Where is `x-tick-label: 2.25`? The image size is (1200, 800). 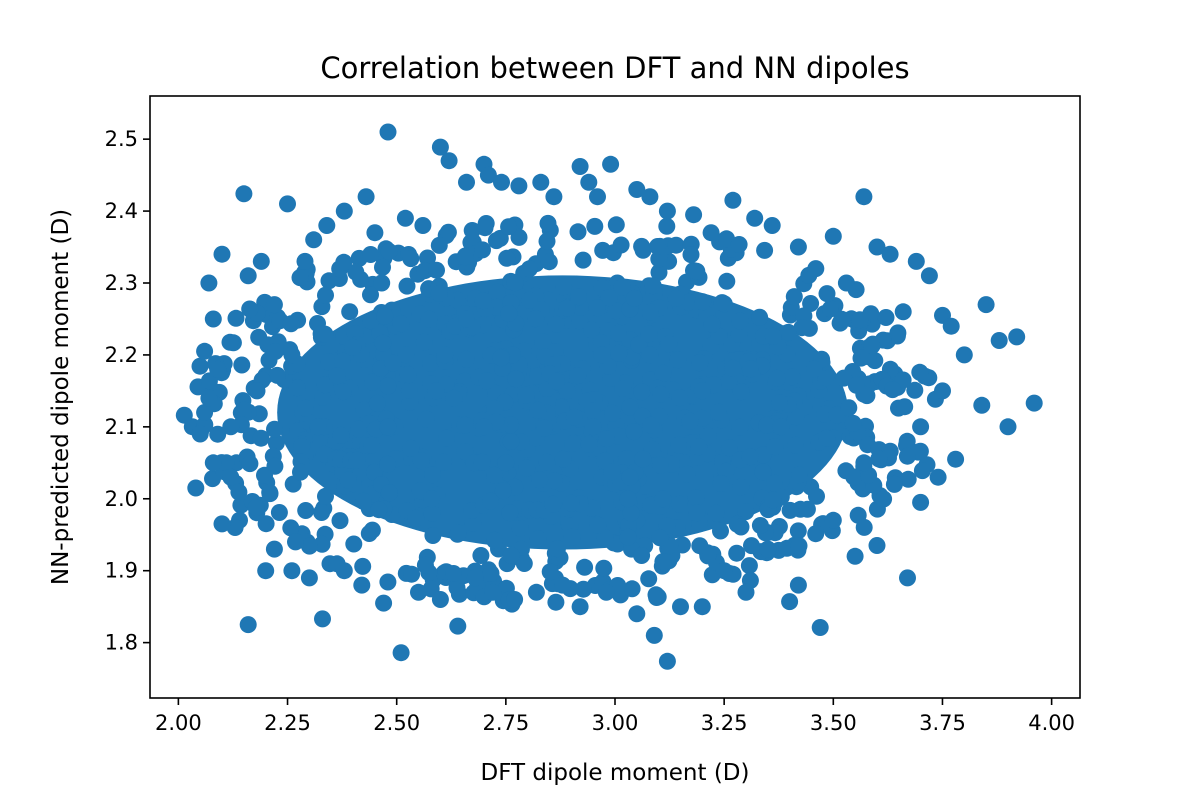
x-tick-label: 2.25 is located at coordinates (287, 723).